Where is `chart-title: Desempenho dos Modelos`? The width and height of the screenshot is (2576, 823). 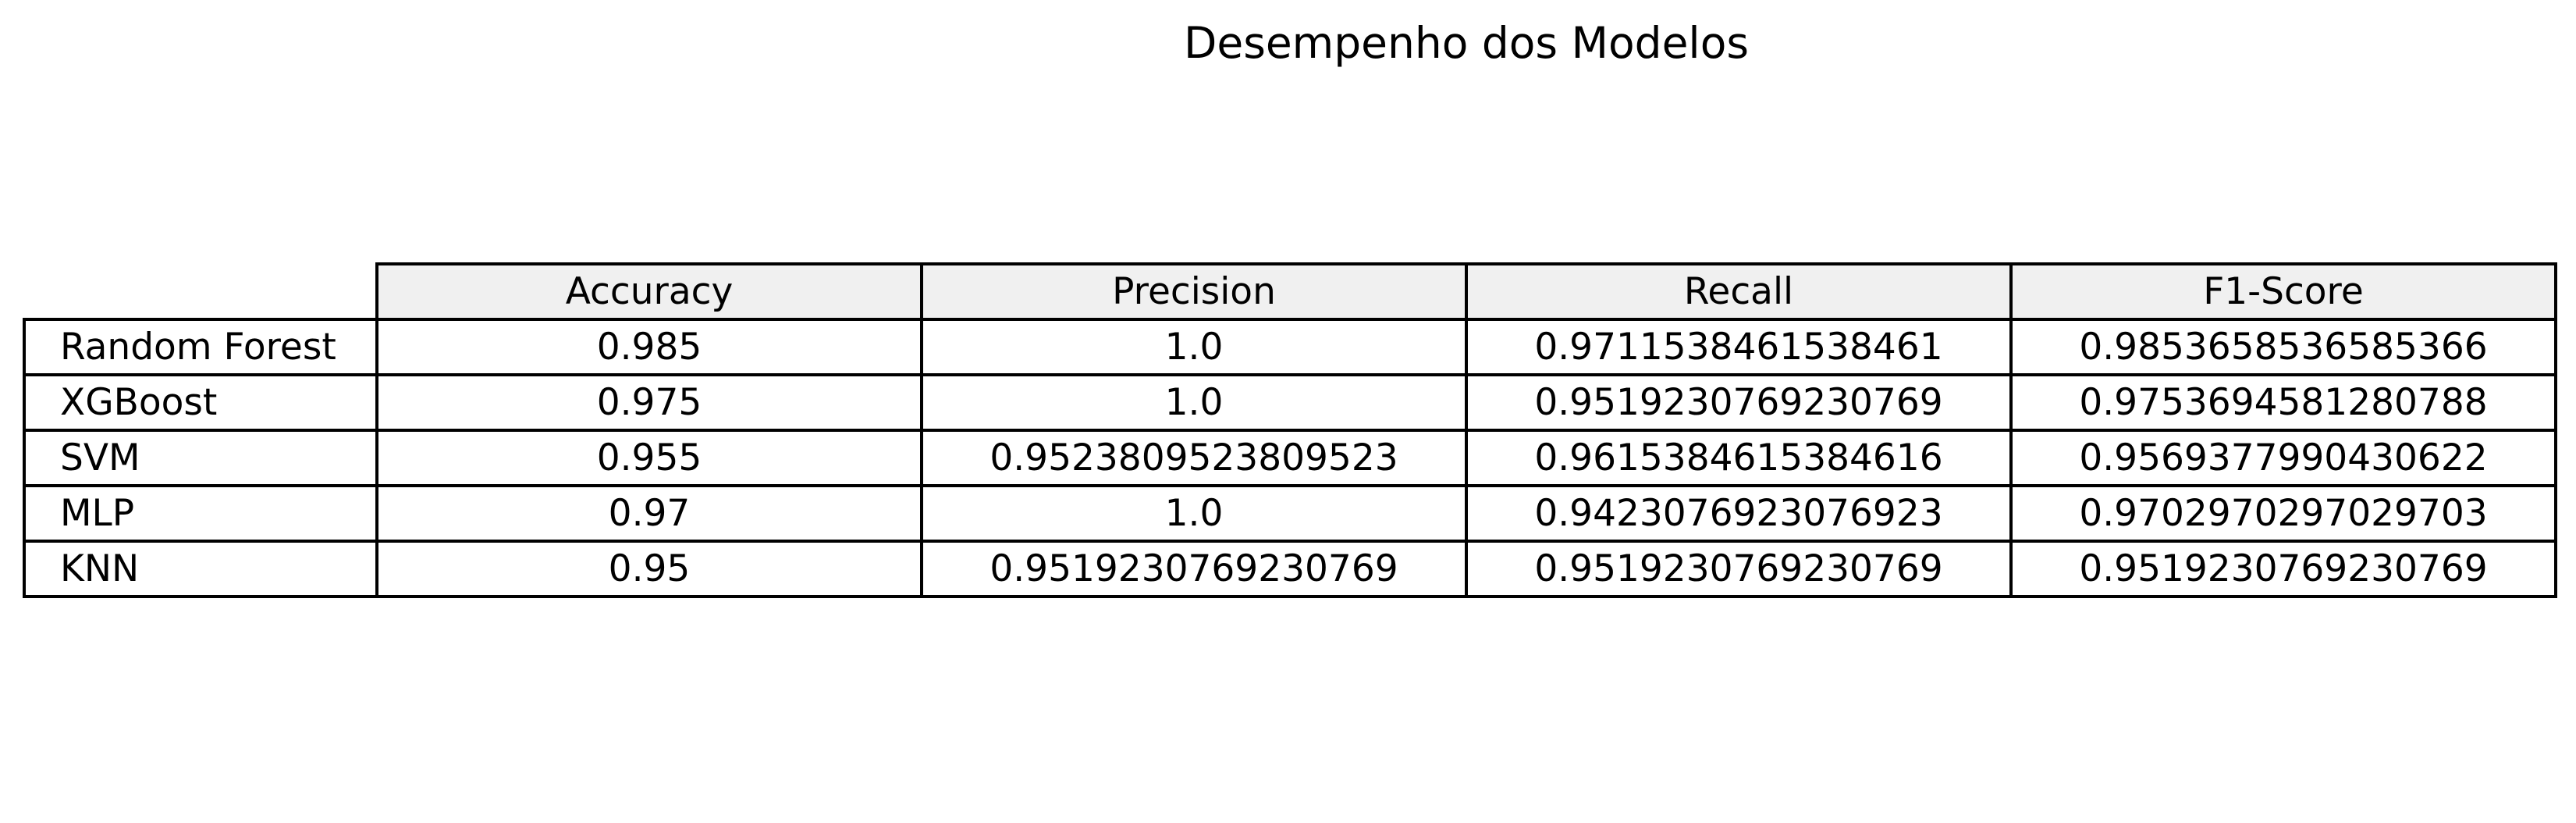
chart-title: Desempenho dos Modelos is located at coordinates (1466, 43).